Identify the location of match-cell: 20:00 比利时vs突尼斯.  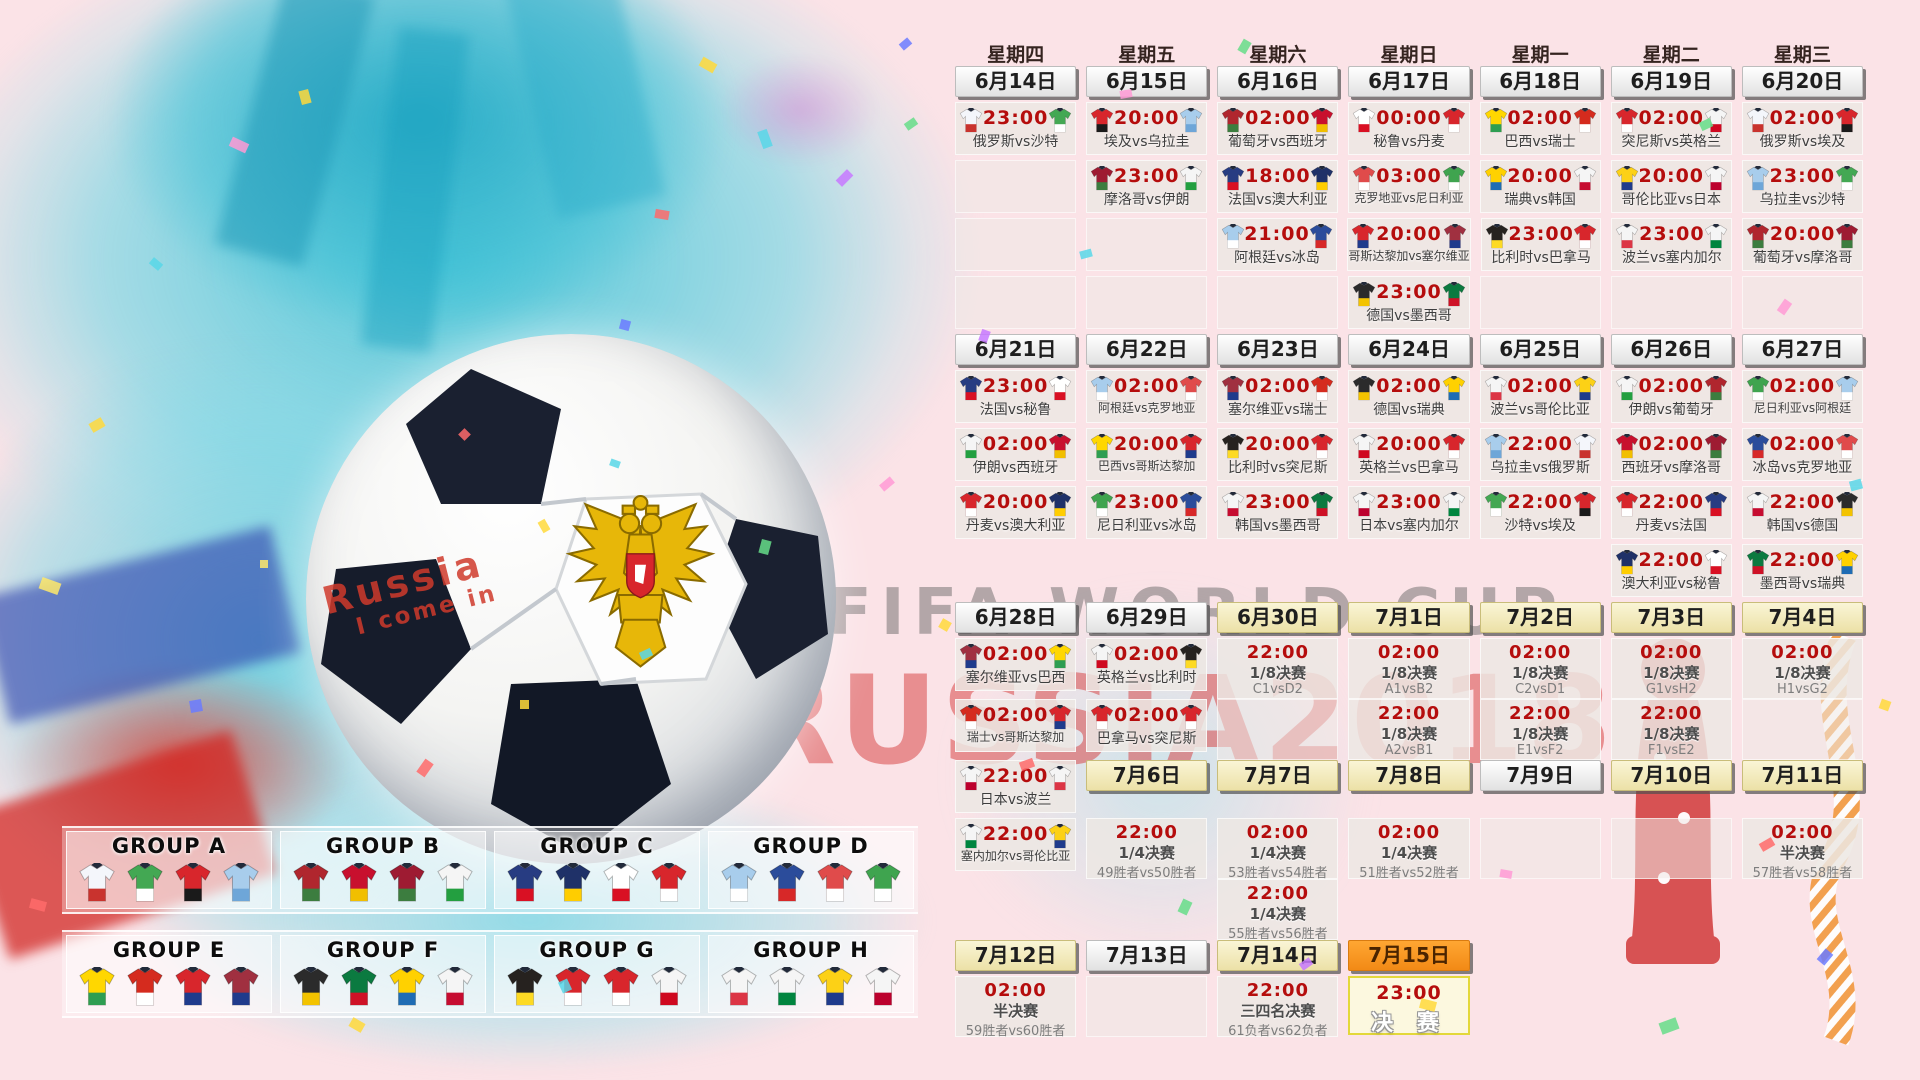
(1278, 454).